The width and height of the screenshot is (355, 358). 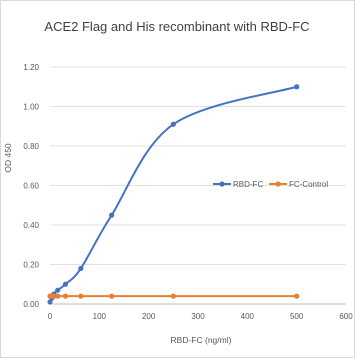 I want to click on x-tick-label: 600, so click(x=346, y=316).